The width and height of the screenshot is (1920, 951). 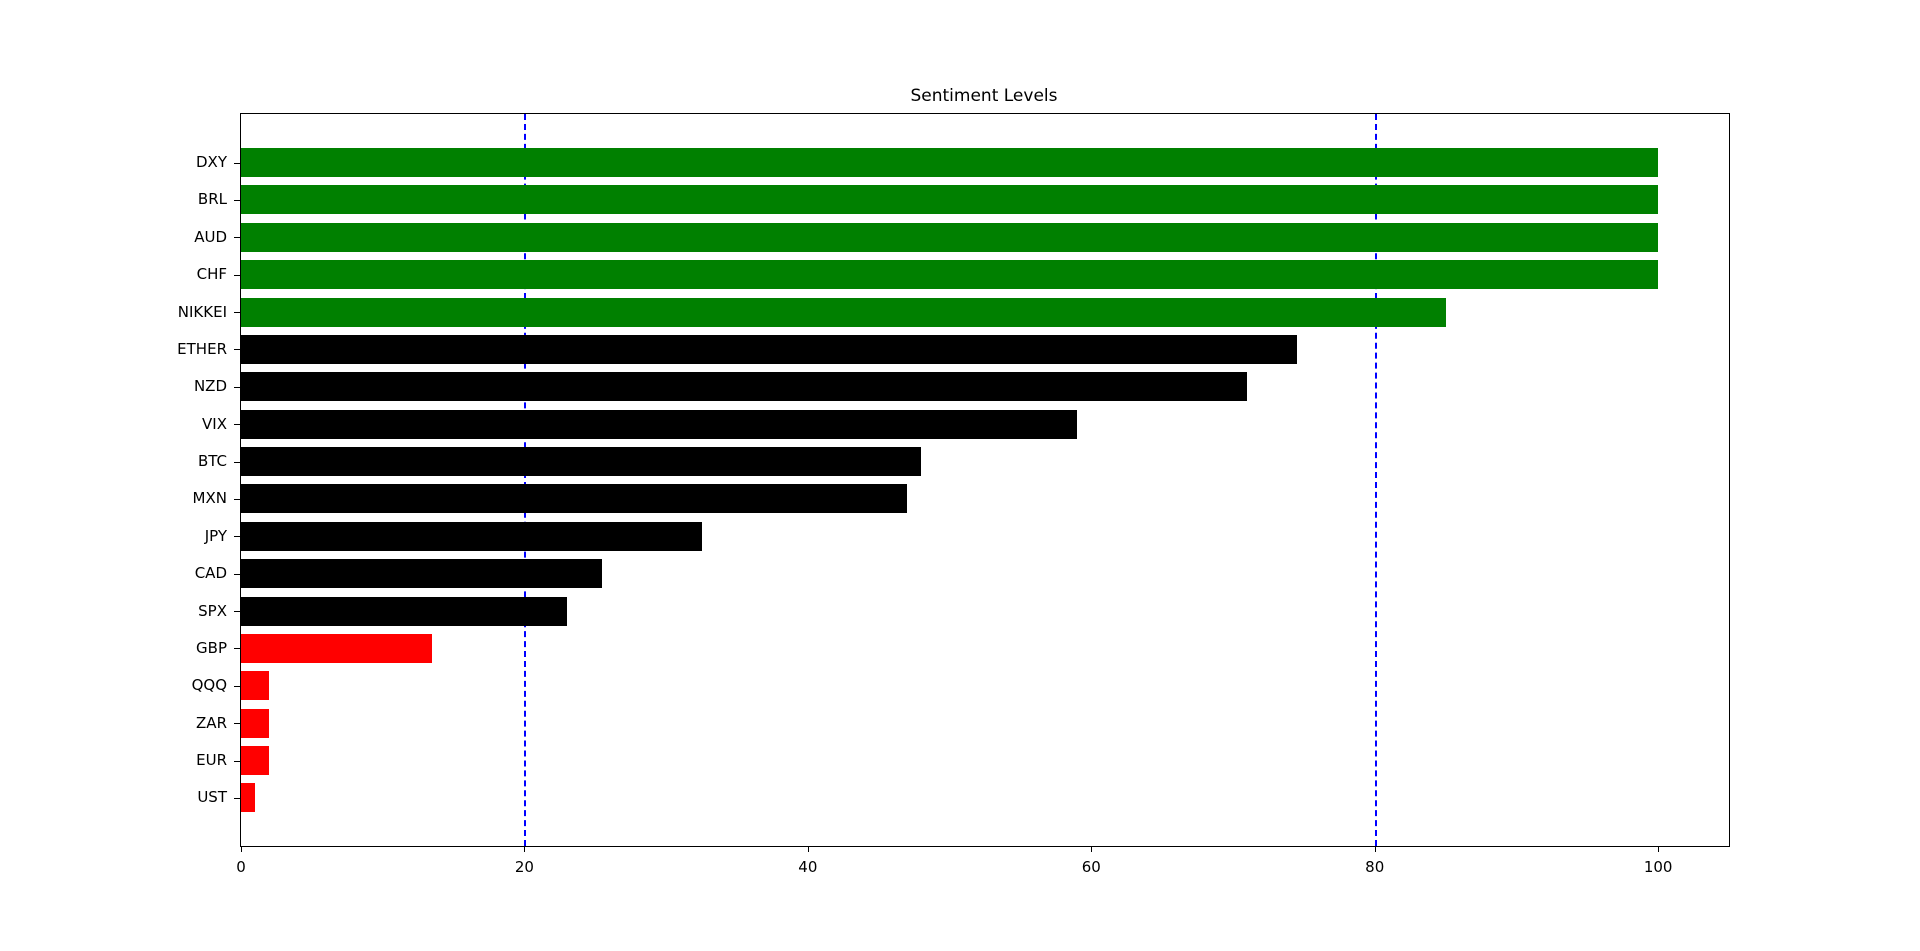 What do you see at coordinates (237, 537) in the screenshot?
I see `y-tick-mark-jpy` at bounding box center [237, 537].